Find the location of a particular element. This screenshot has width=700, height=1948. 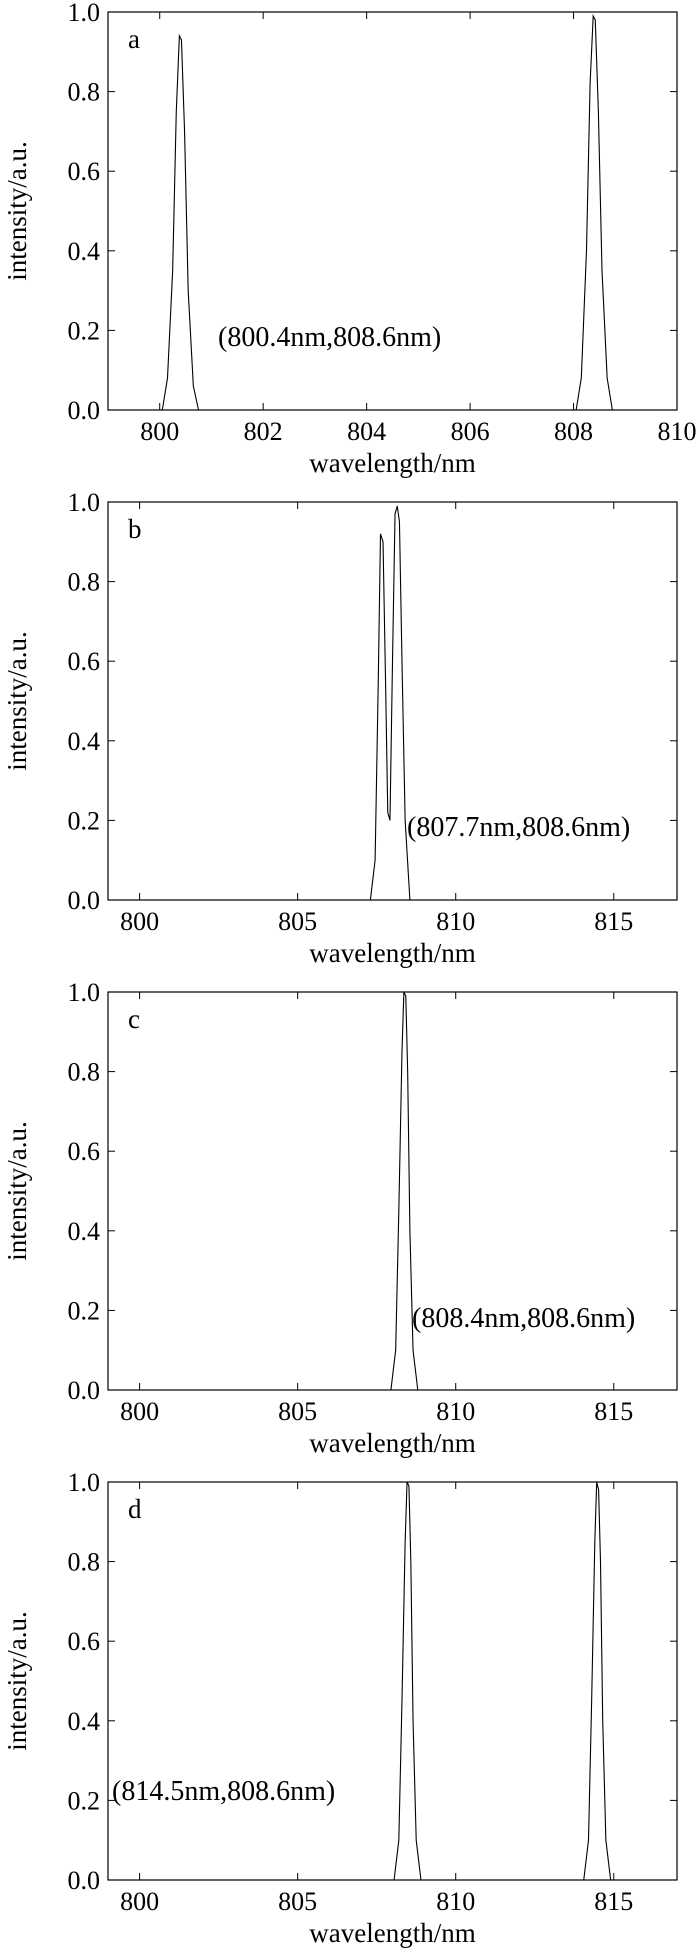

peak-annotation: (800.4nm,808.6nm) is located at coordinates (329, 337).